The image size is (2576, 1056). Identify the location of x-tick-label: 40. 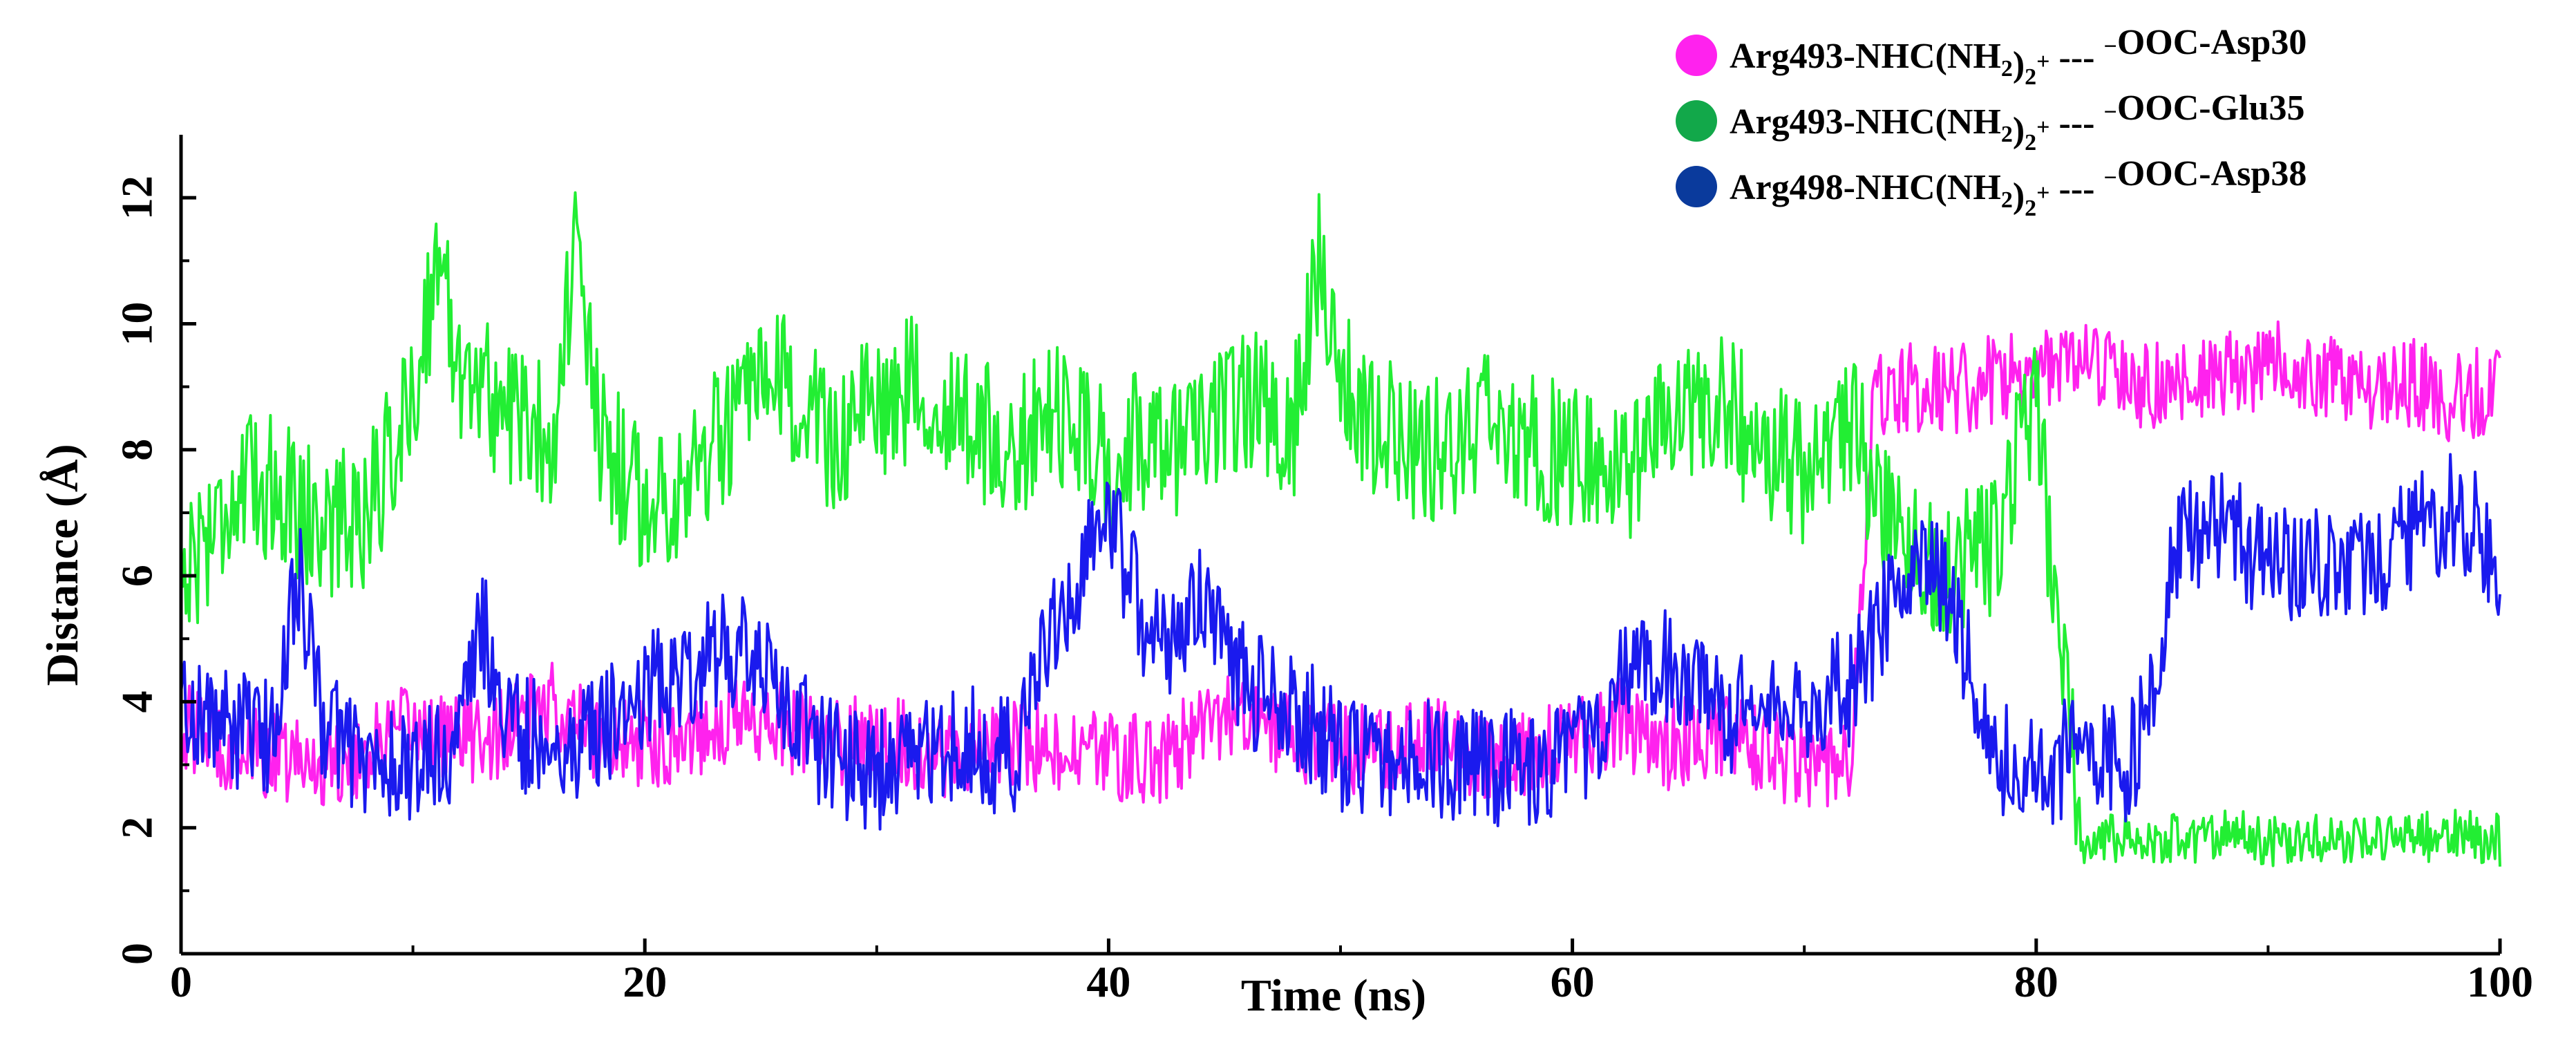
(1108, 981).